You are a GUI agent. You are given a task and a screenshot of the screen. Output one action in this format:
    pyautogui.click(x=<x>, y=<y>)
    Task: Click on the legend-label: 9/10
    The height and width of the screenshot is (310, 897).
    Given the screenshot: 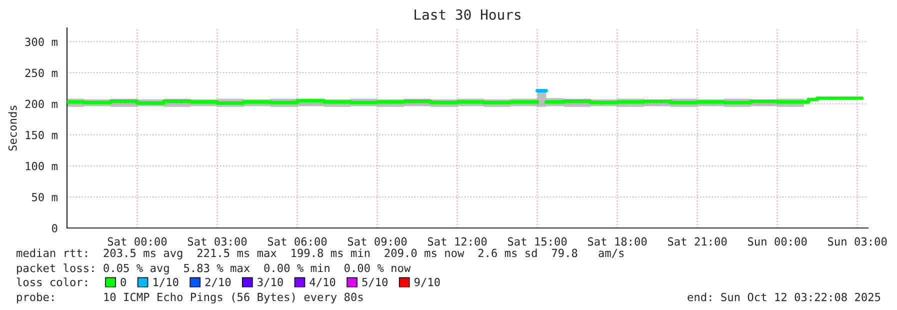 What is the action you would take?
    pyautogui.click(x=427, y=283)
    